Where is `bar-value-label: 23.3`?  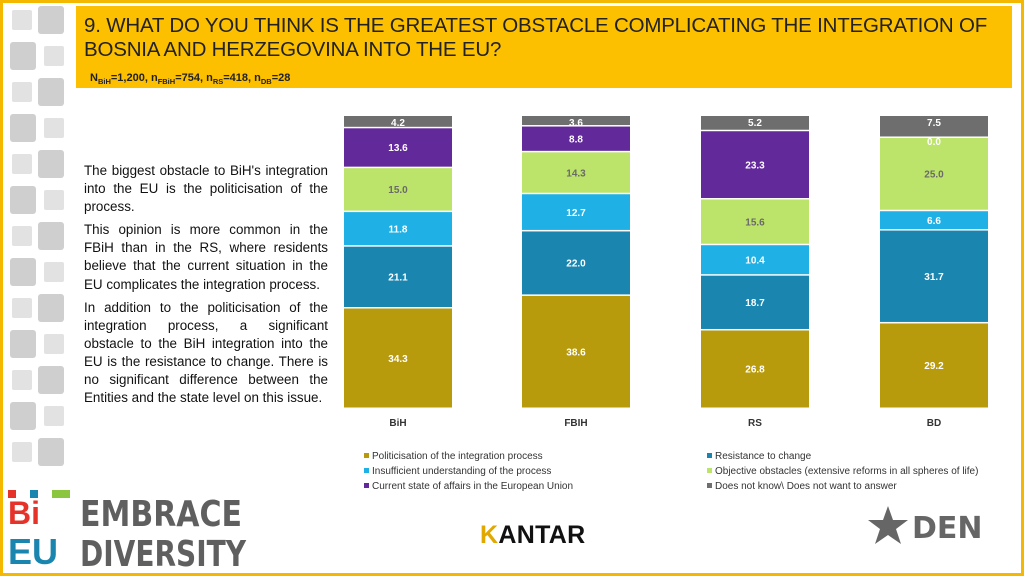
bar-value-label: 23.3 is located at coordinates (755, 165).